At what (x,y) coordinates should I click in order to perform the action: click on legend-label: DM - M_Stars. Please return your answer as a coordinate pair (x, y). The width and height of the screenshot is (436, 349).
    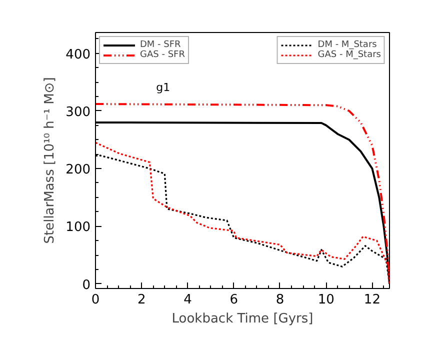
    Looking at the image, I should click on (347, 45).